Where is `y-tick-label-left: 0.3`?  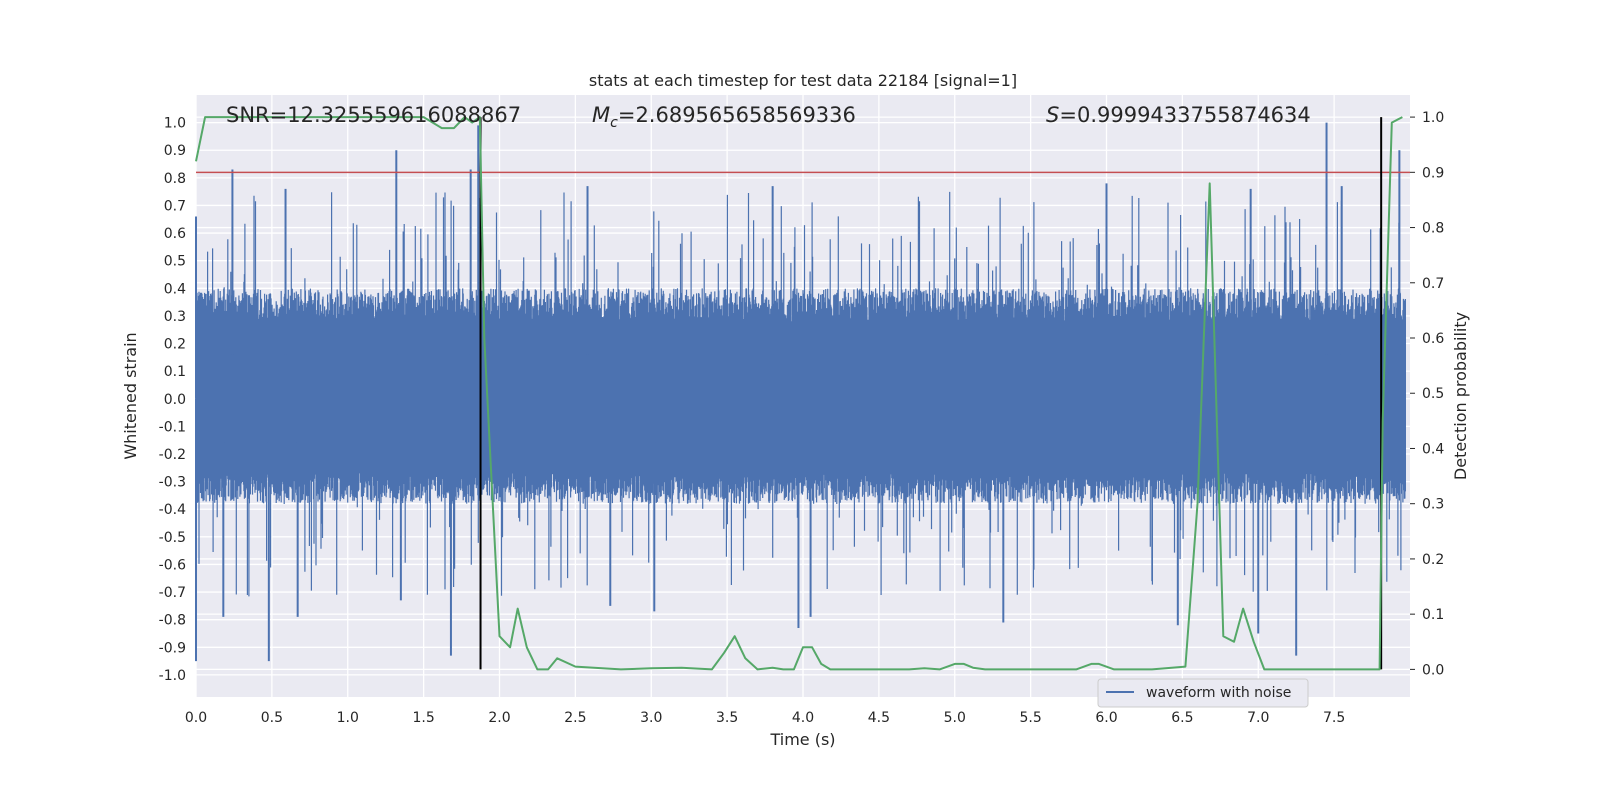
y-tick-label-left: 0.3 is located at coordinates (175, 317).